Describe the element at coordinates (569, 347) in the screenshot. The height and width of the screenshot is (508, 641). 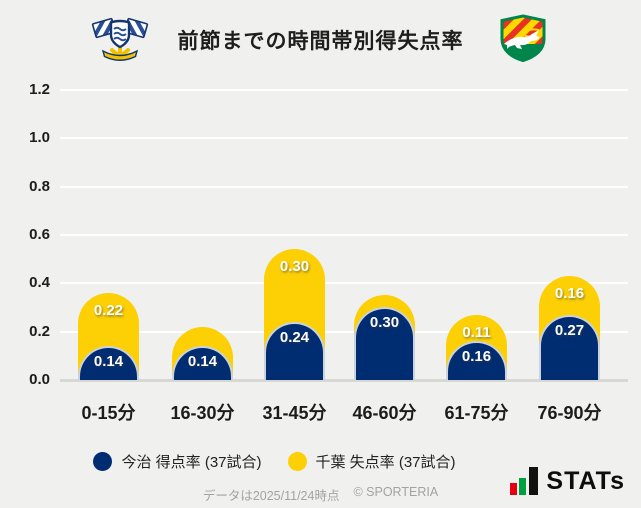
I see `bar-imabari-76-90分` at that location.